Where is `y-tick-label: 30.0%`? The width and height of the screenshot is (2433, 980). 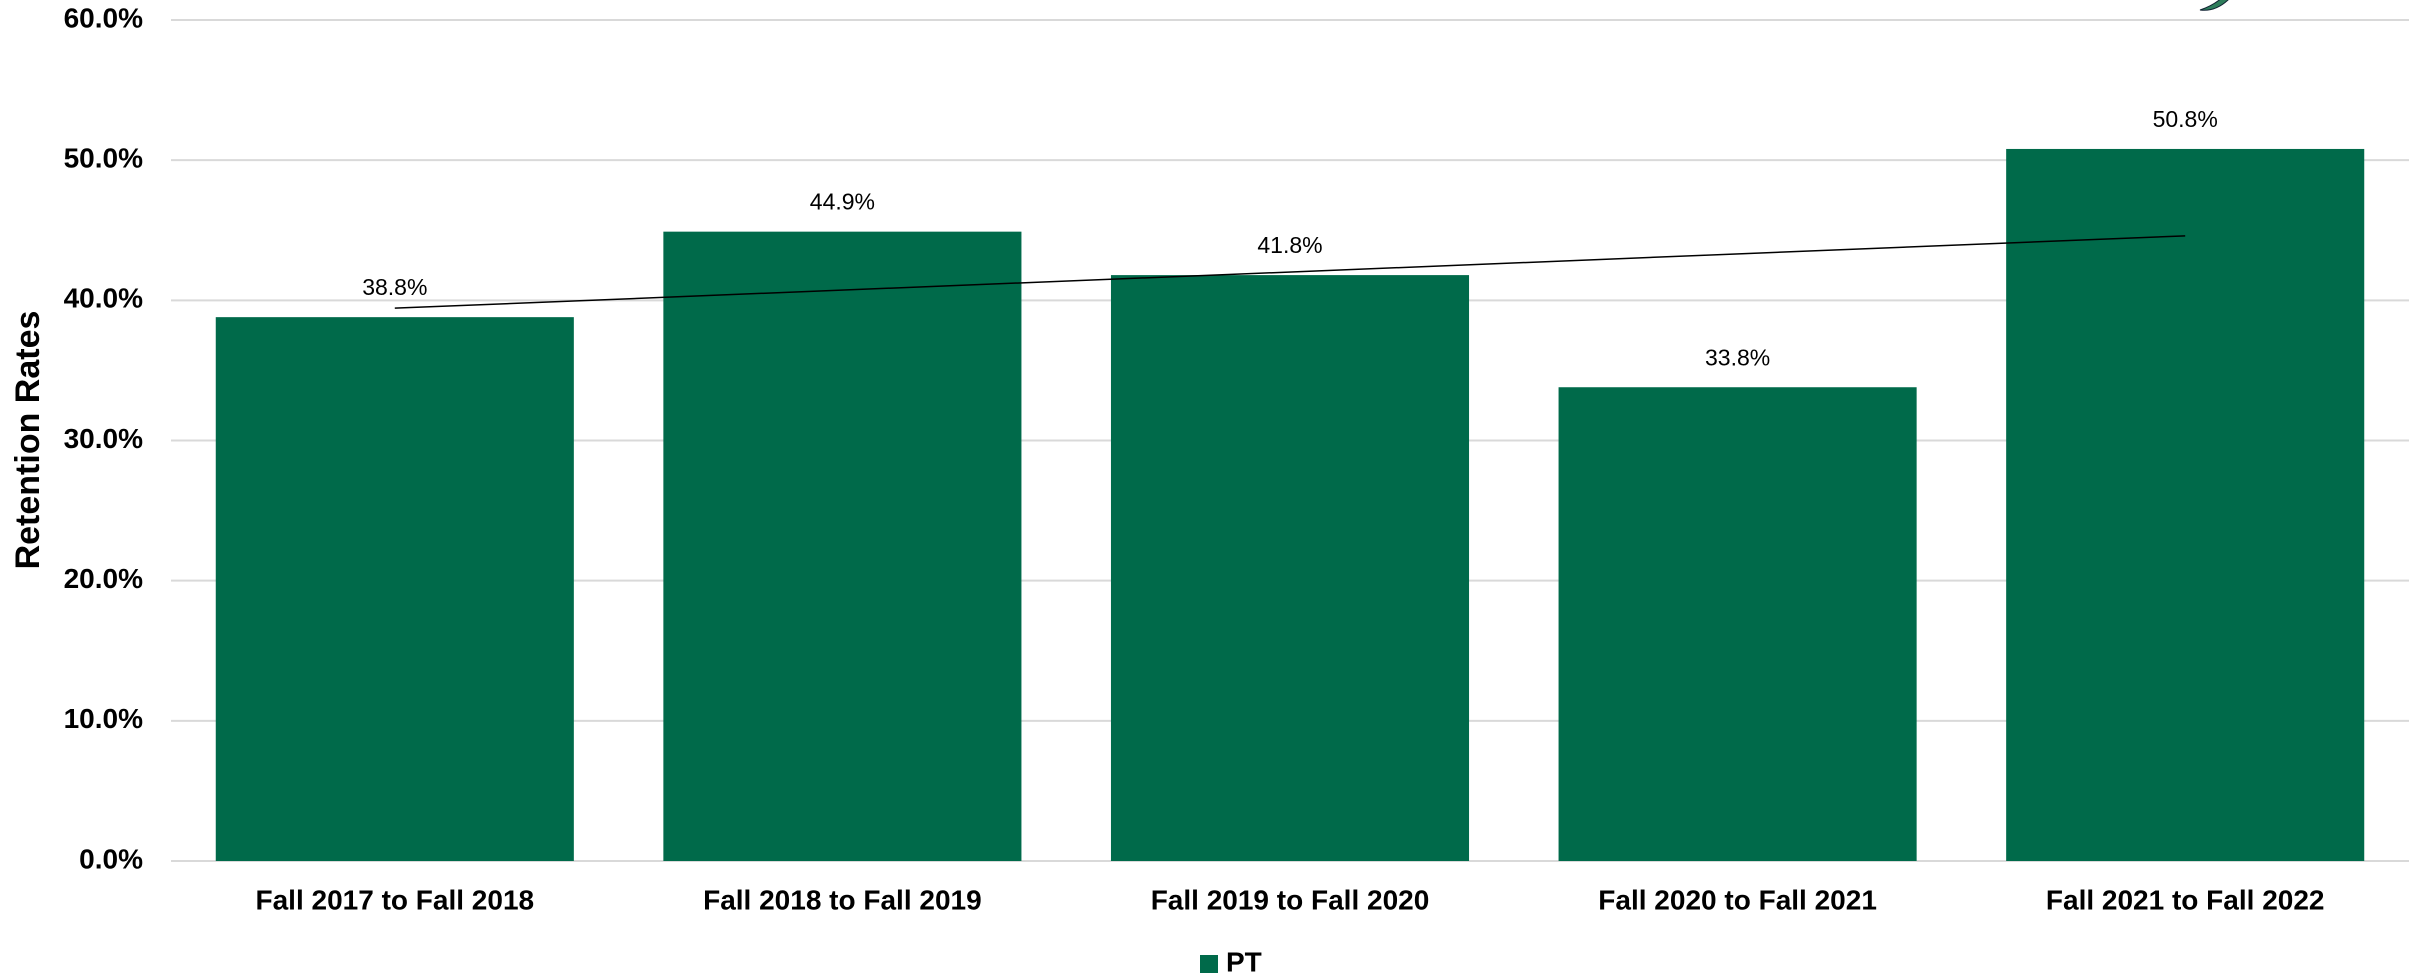 y-tick-label: 30.0% is located at coordinates (103, 438).